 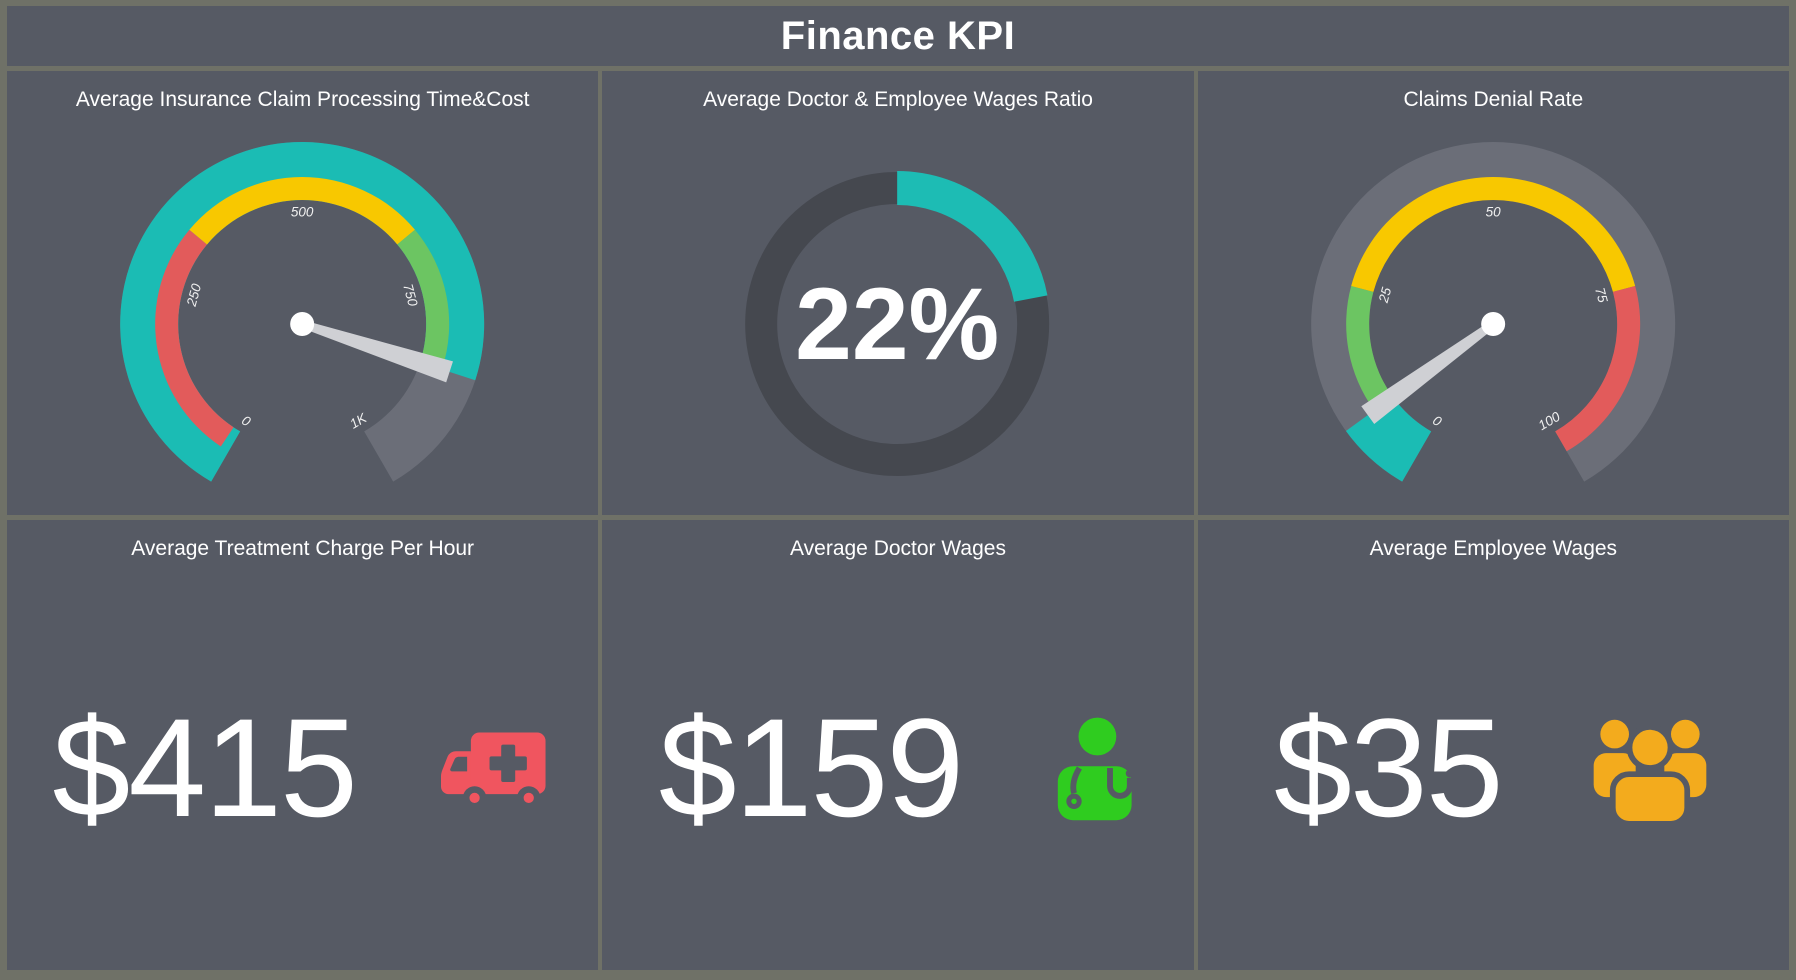 I want to click on card-title: Average Employee Wages, so click(x=1493, y=548).